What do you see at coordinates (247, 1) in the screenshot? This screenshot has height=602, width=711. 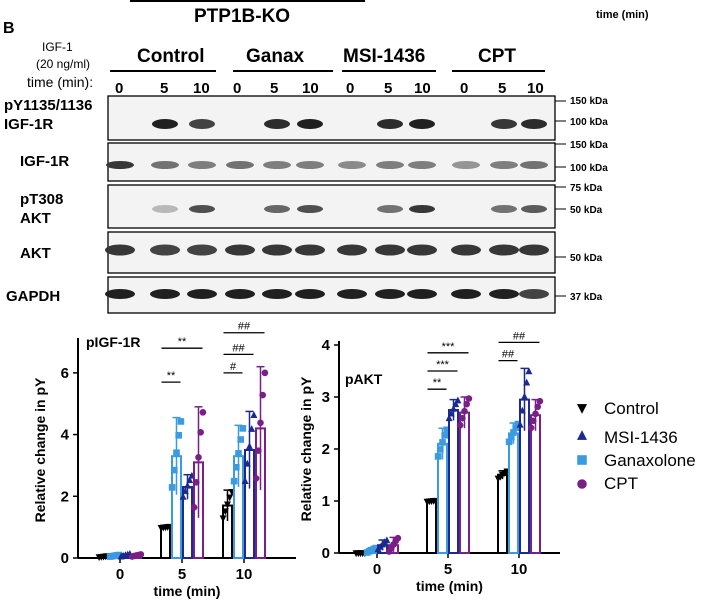 I see `group-header-rule` at bounding box center [247, 1].